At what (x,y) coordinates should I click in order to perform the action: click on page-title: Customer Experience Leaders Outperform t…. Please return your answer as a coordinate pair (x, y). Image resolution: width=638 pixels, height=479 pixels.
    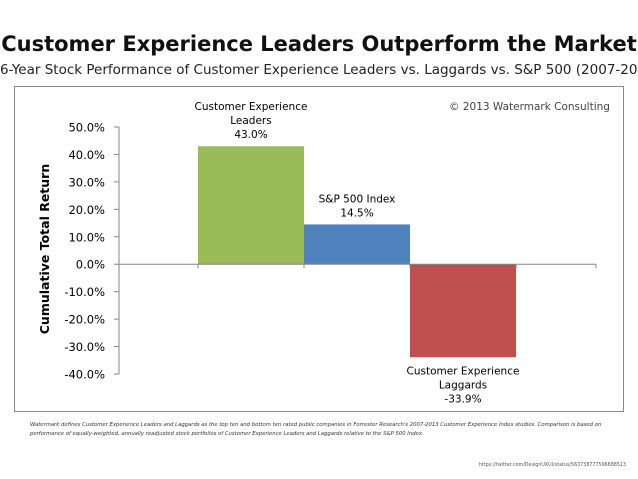
    Looking at the image, I should click on (319, 44).